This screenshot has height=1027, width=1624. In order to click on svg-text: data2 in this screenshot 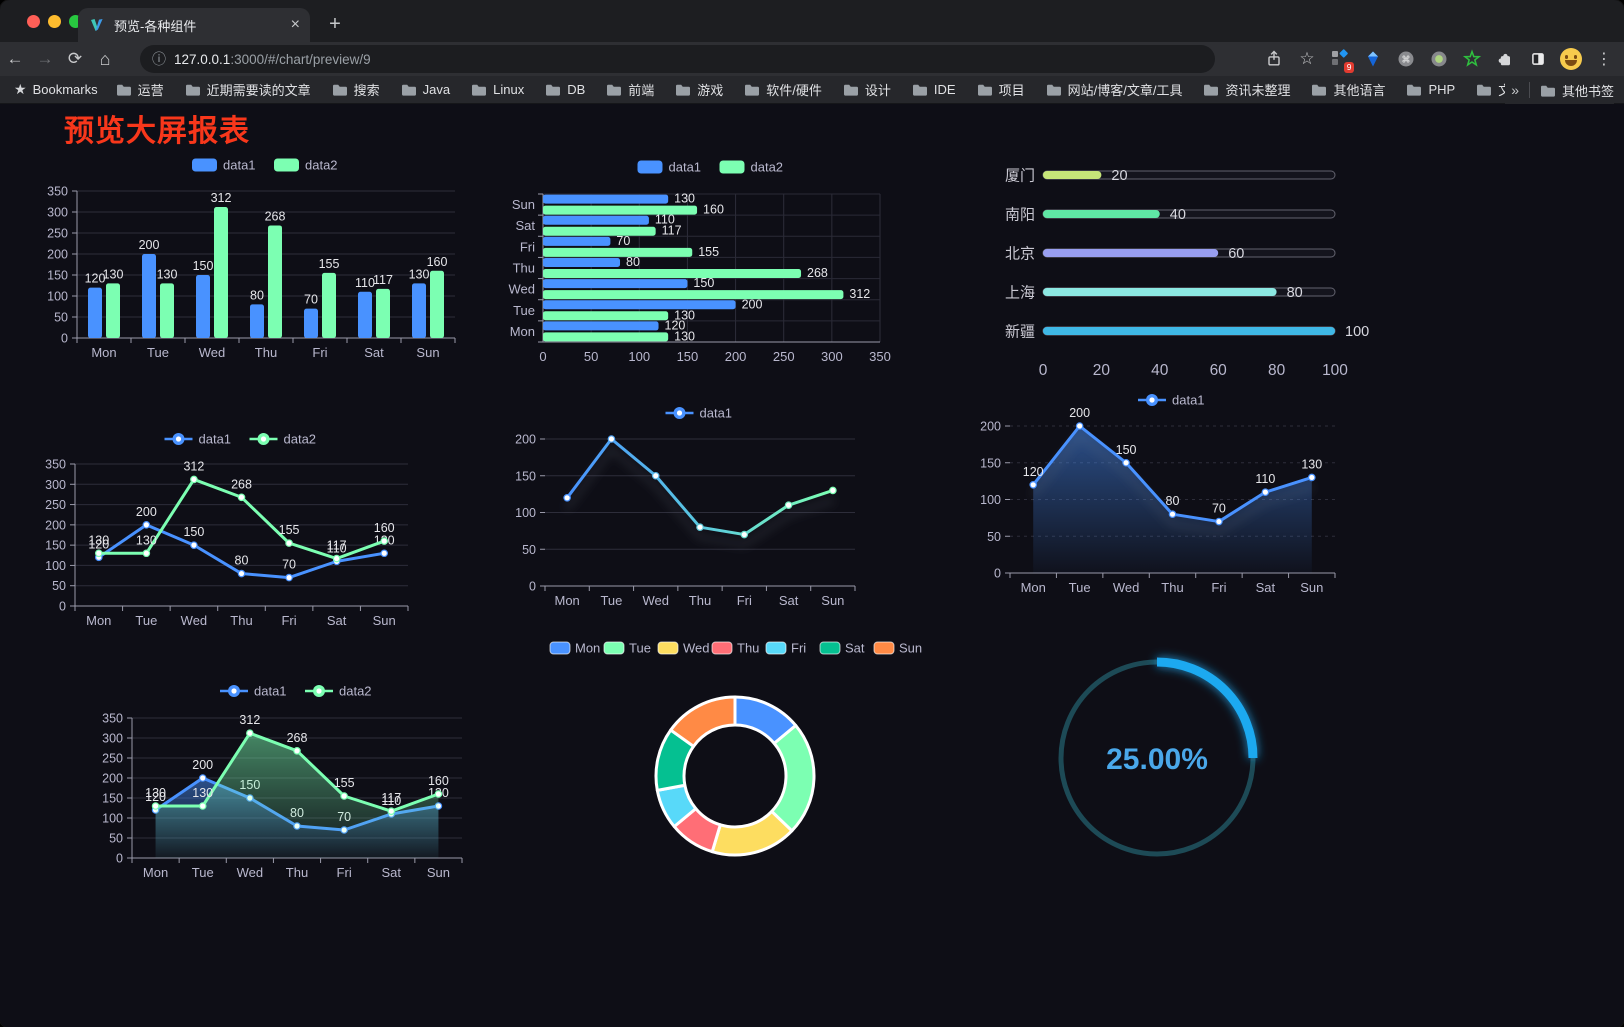, I will do `click(355, 691)`.